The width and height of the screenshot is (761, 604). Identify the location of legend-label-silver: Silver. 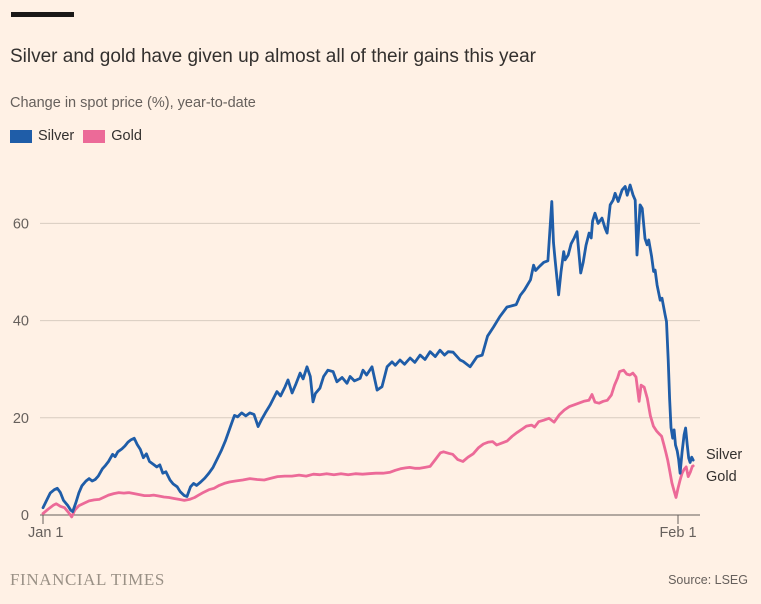
(56, 136).